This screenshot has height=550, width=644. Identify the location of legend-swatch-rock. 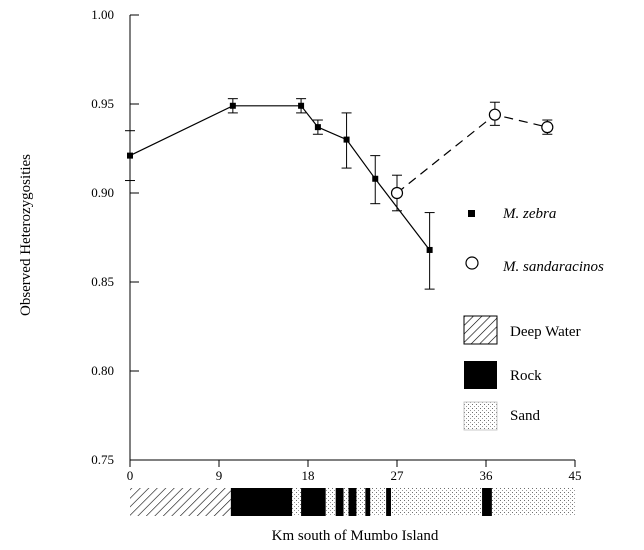
(480, 375).